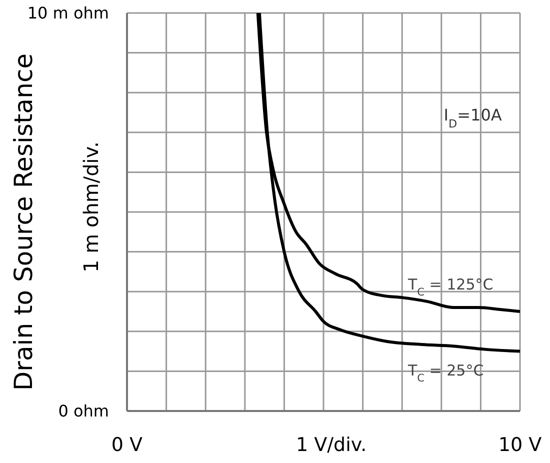 The width and height of the screenshot is (550, 463). I want to click on x-tick-label: 0 V, so click(127, 445).